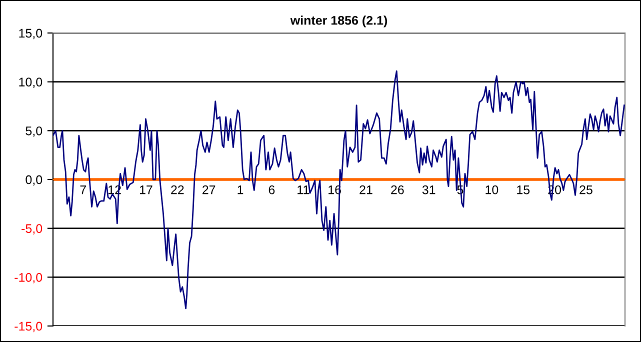  Describe the element at coordinates (339, 22) in the screenshot. I see `chart-title: winter 1856 (2.1)` at that location.